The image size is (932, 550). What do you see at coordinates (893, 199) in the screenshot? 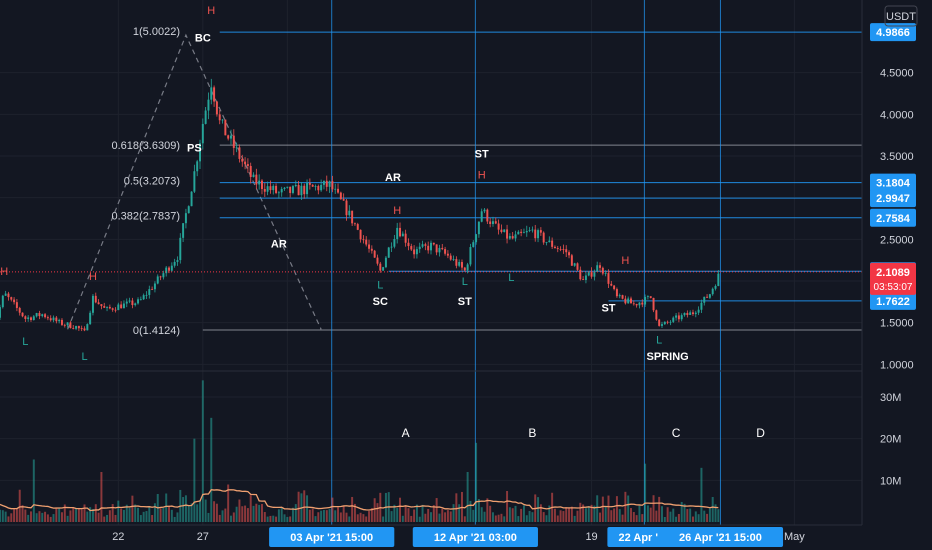
I see `price-tag-label: 2.9947` at bounding box center [893, 199].